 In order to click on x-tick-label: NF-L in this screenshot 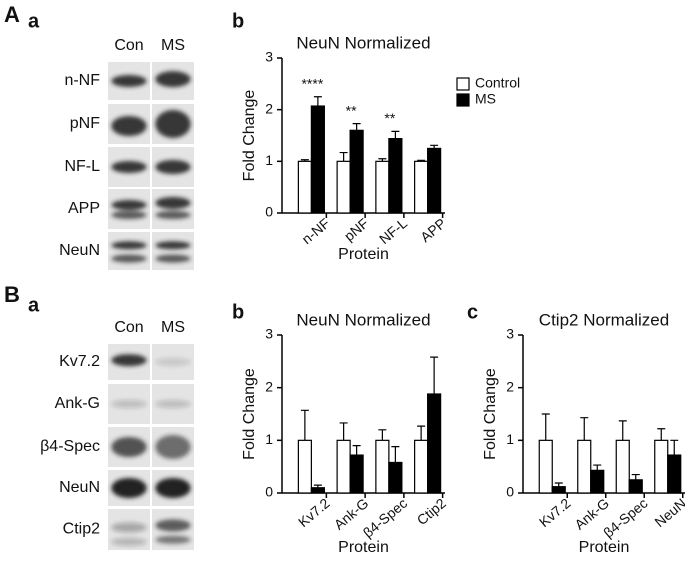, I will do `click(393, 231)`.